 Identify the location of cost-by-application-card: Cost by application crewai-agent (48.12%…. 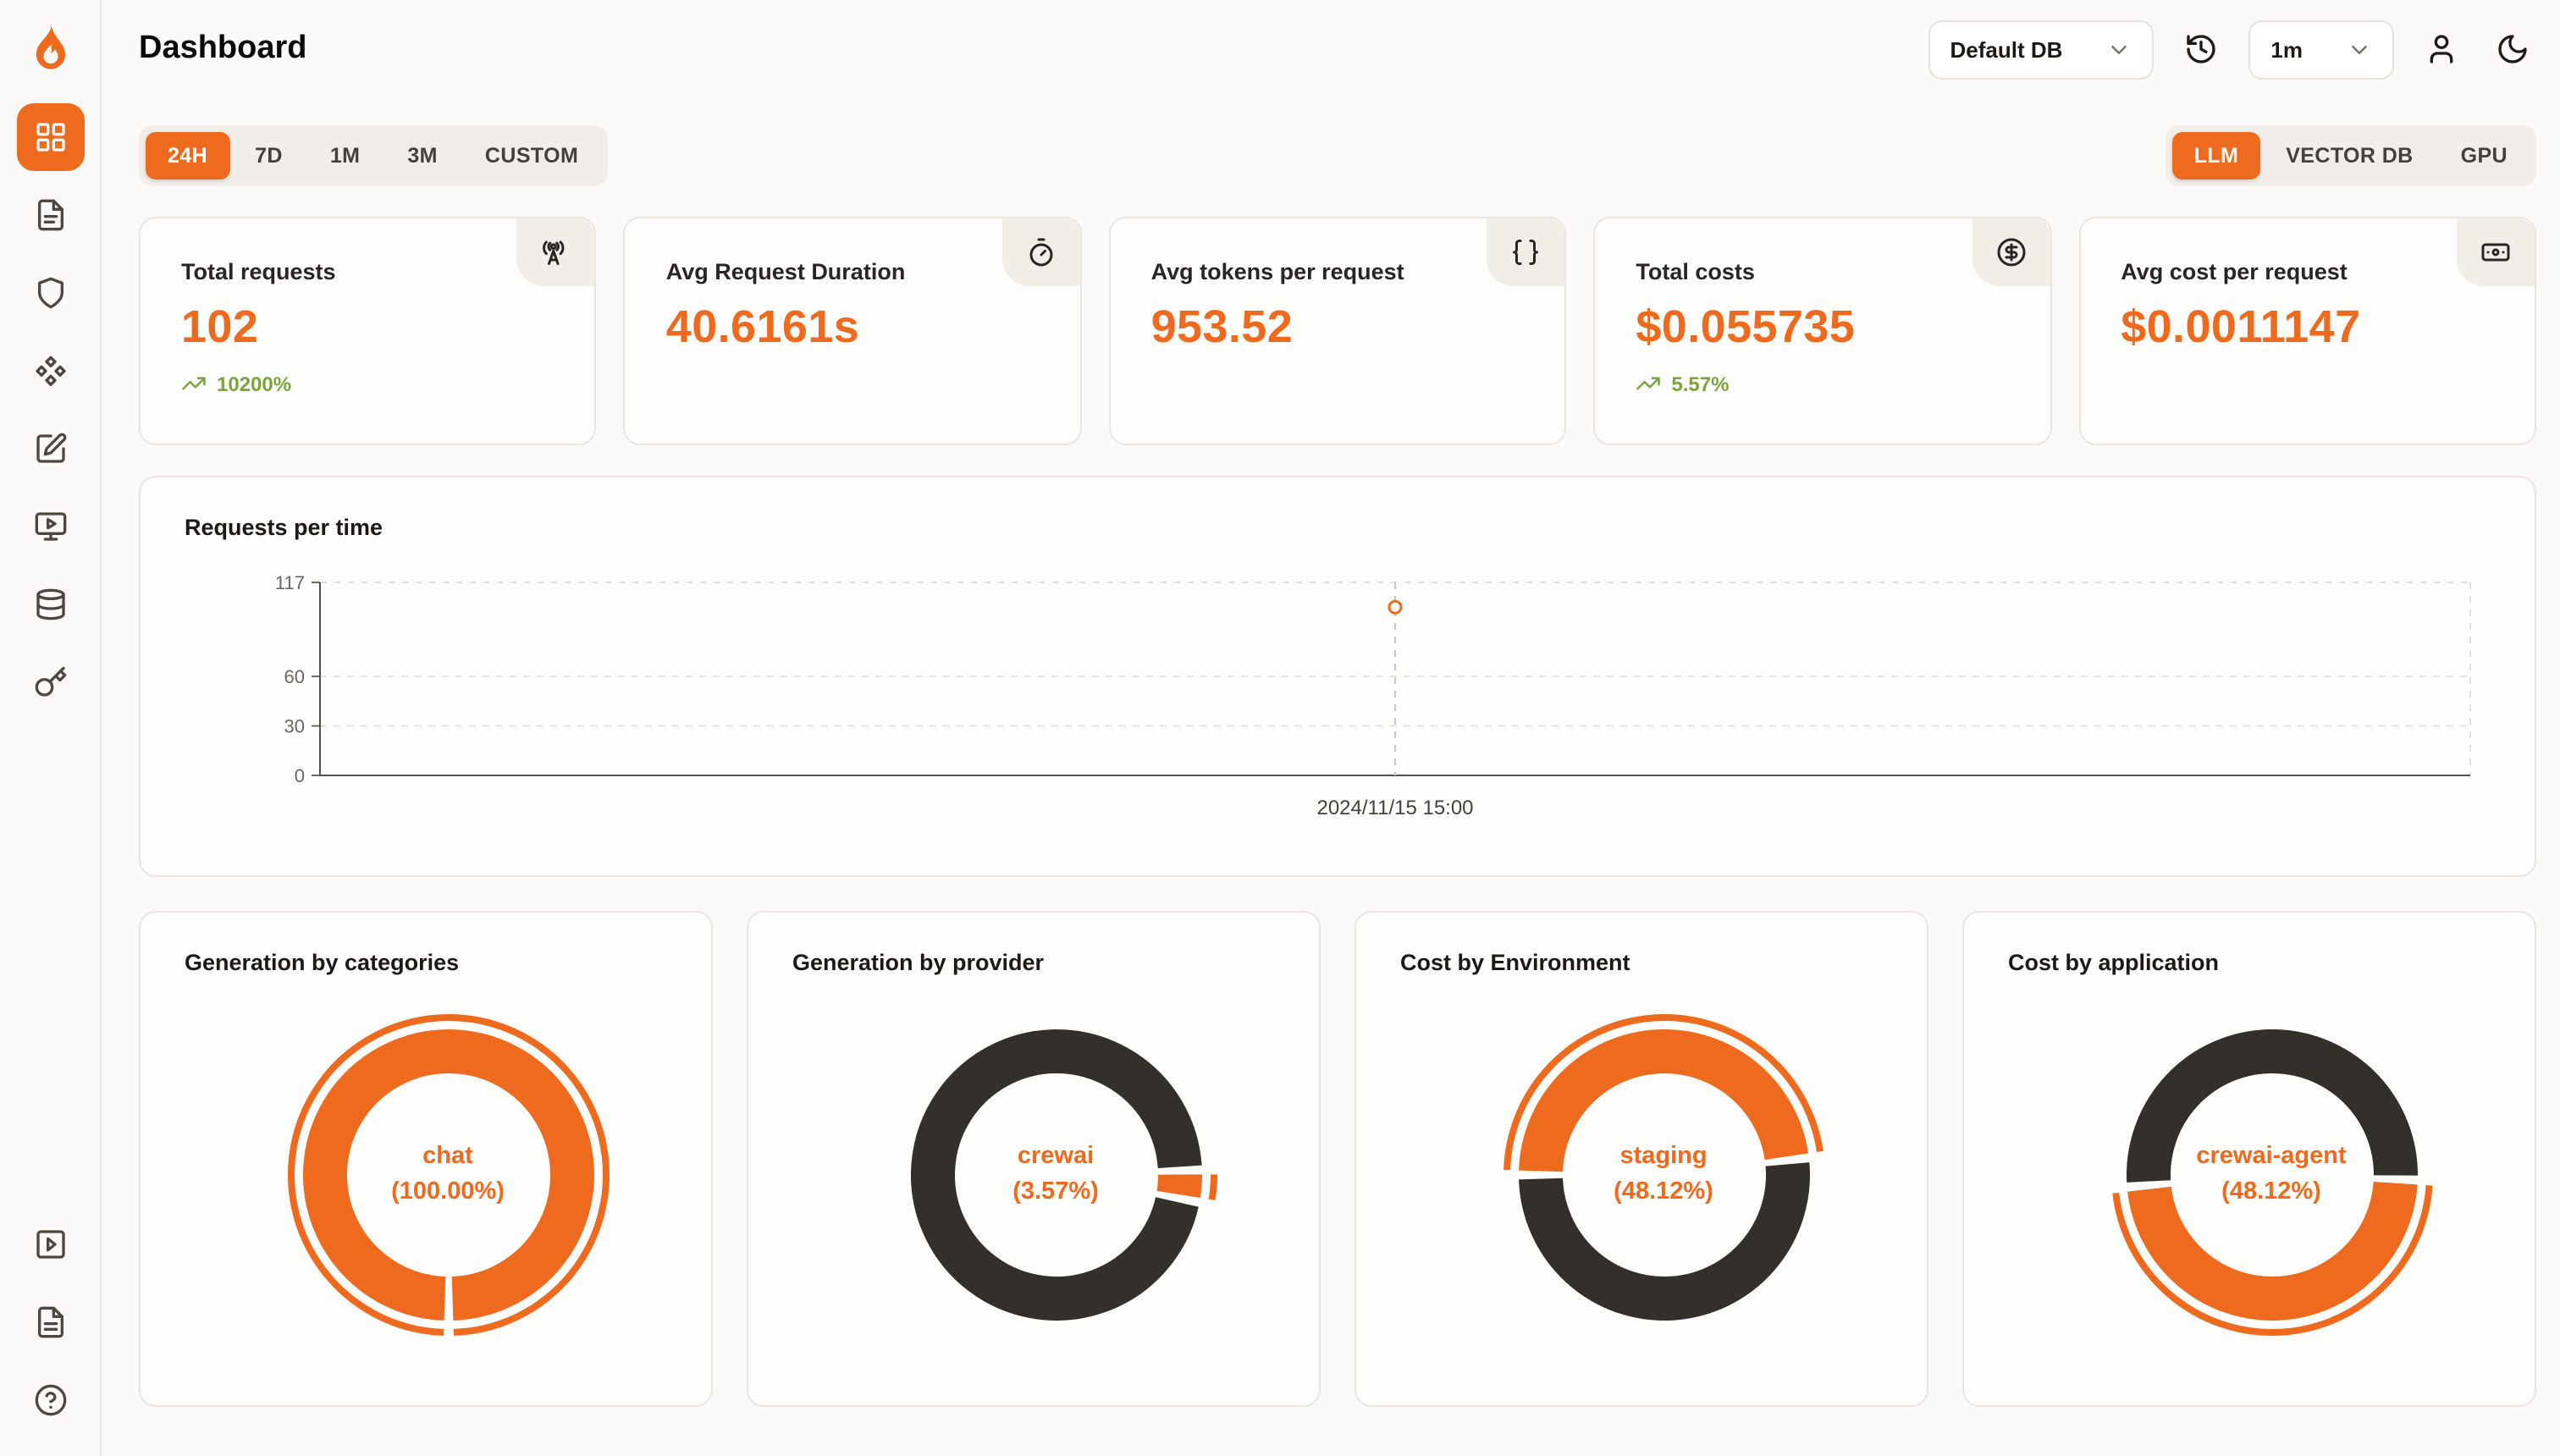
(2249, 1159).